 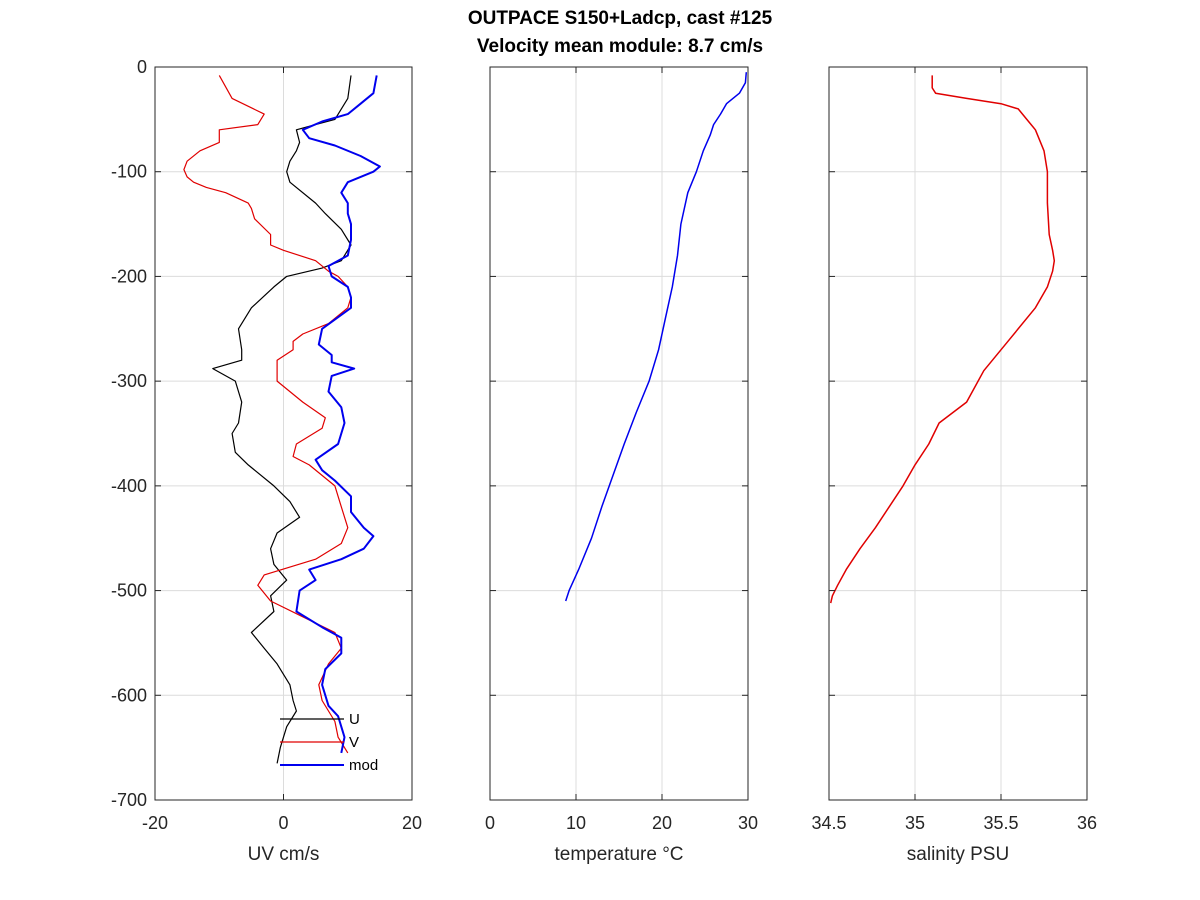 What do you see at coordinates (354, 719) in the screenshot?
I see `legend-label-u: U` at bounding box center [354, 719].